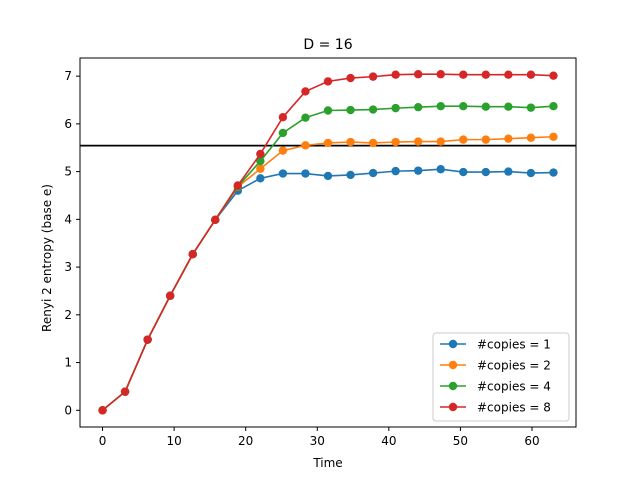 Image resolution: width=640 pixels, height=484 pixels. What do you see at coordinates (103, 441) in the screenshot?
I see `x-tick-label: 0` at bounding box center [103, 441].